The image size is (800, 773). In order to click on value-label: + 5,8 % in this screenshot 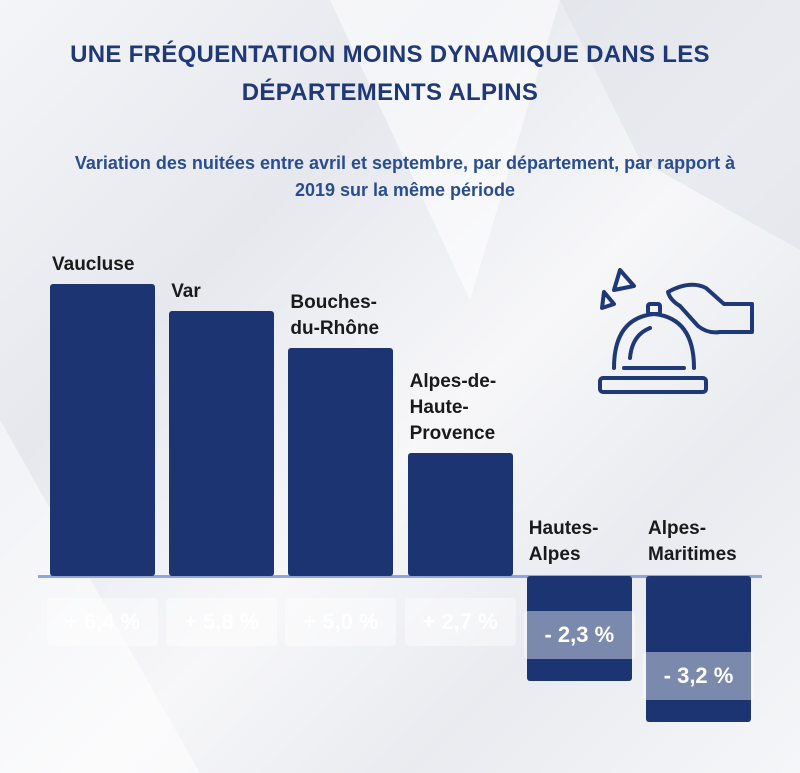, I will do `click(222, 622)`.